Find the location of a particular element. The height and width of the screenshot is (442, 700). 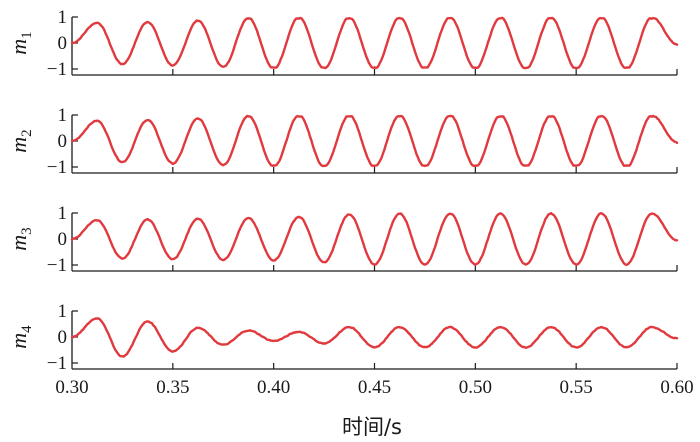

y-axis-label-subscript: 4 is located at coordinates (27, 329).